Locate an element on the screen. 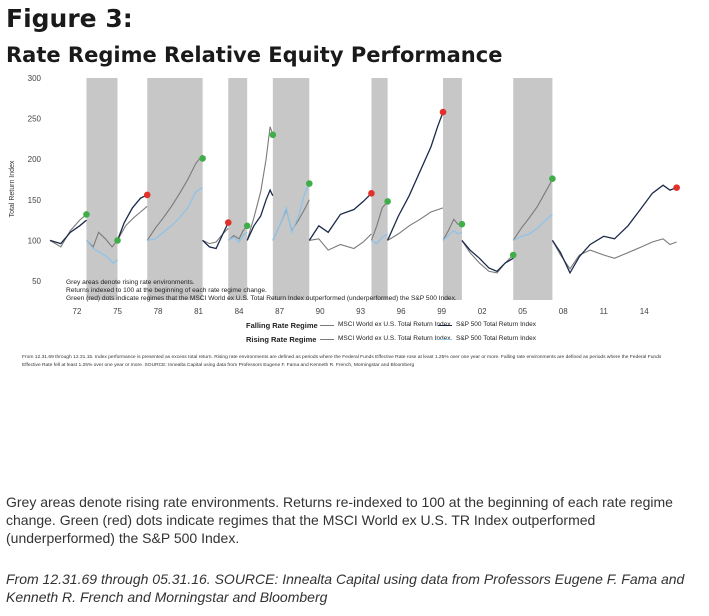 The width and height of the screenshot is (709, 616). legend-msci-rising-label: MSCI World ex U.S. Total Return Index is located at coordinates (394, 338).